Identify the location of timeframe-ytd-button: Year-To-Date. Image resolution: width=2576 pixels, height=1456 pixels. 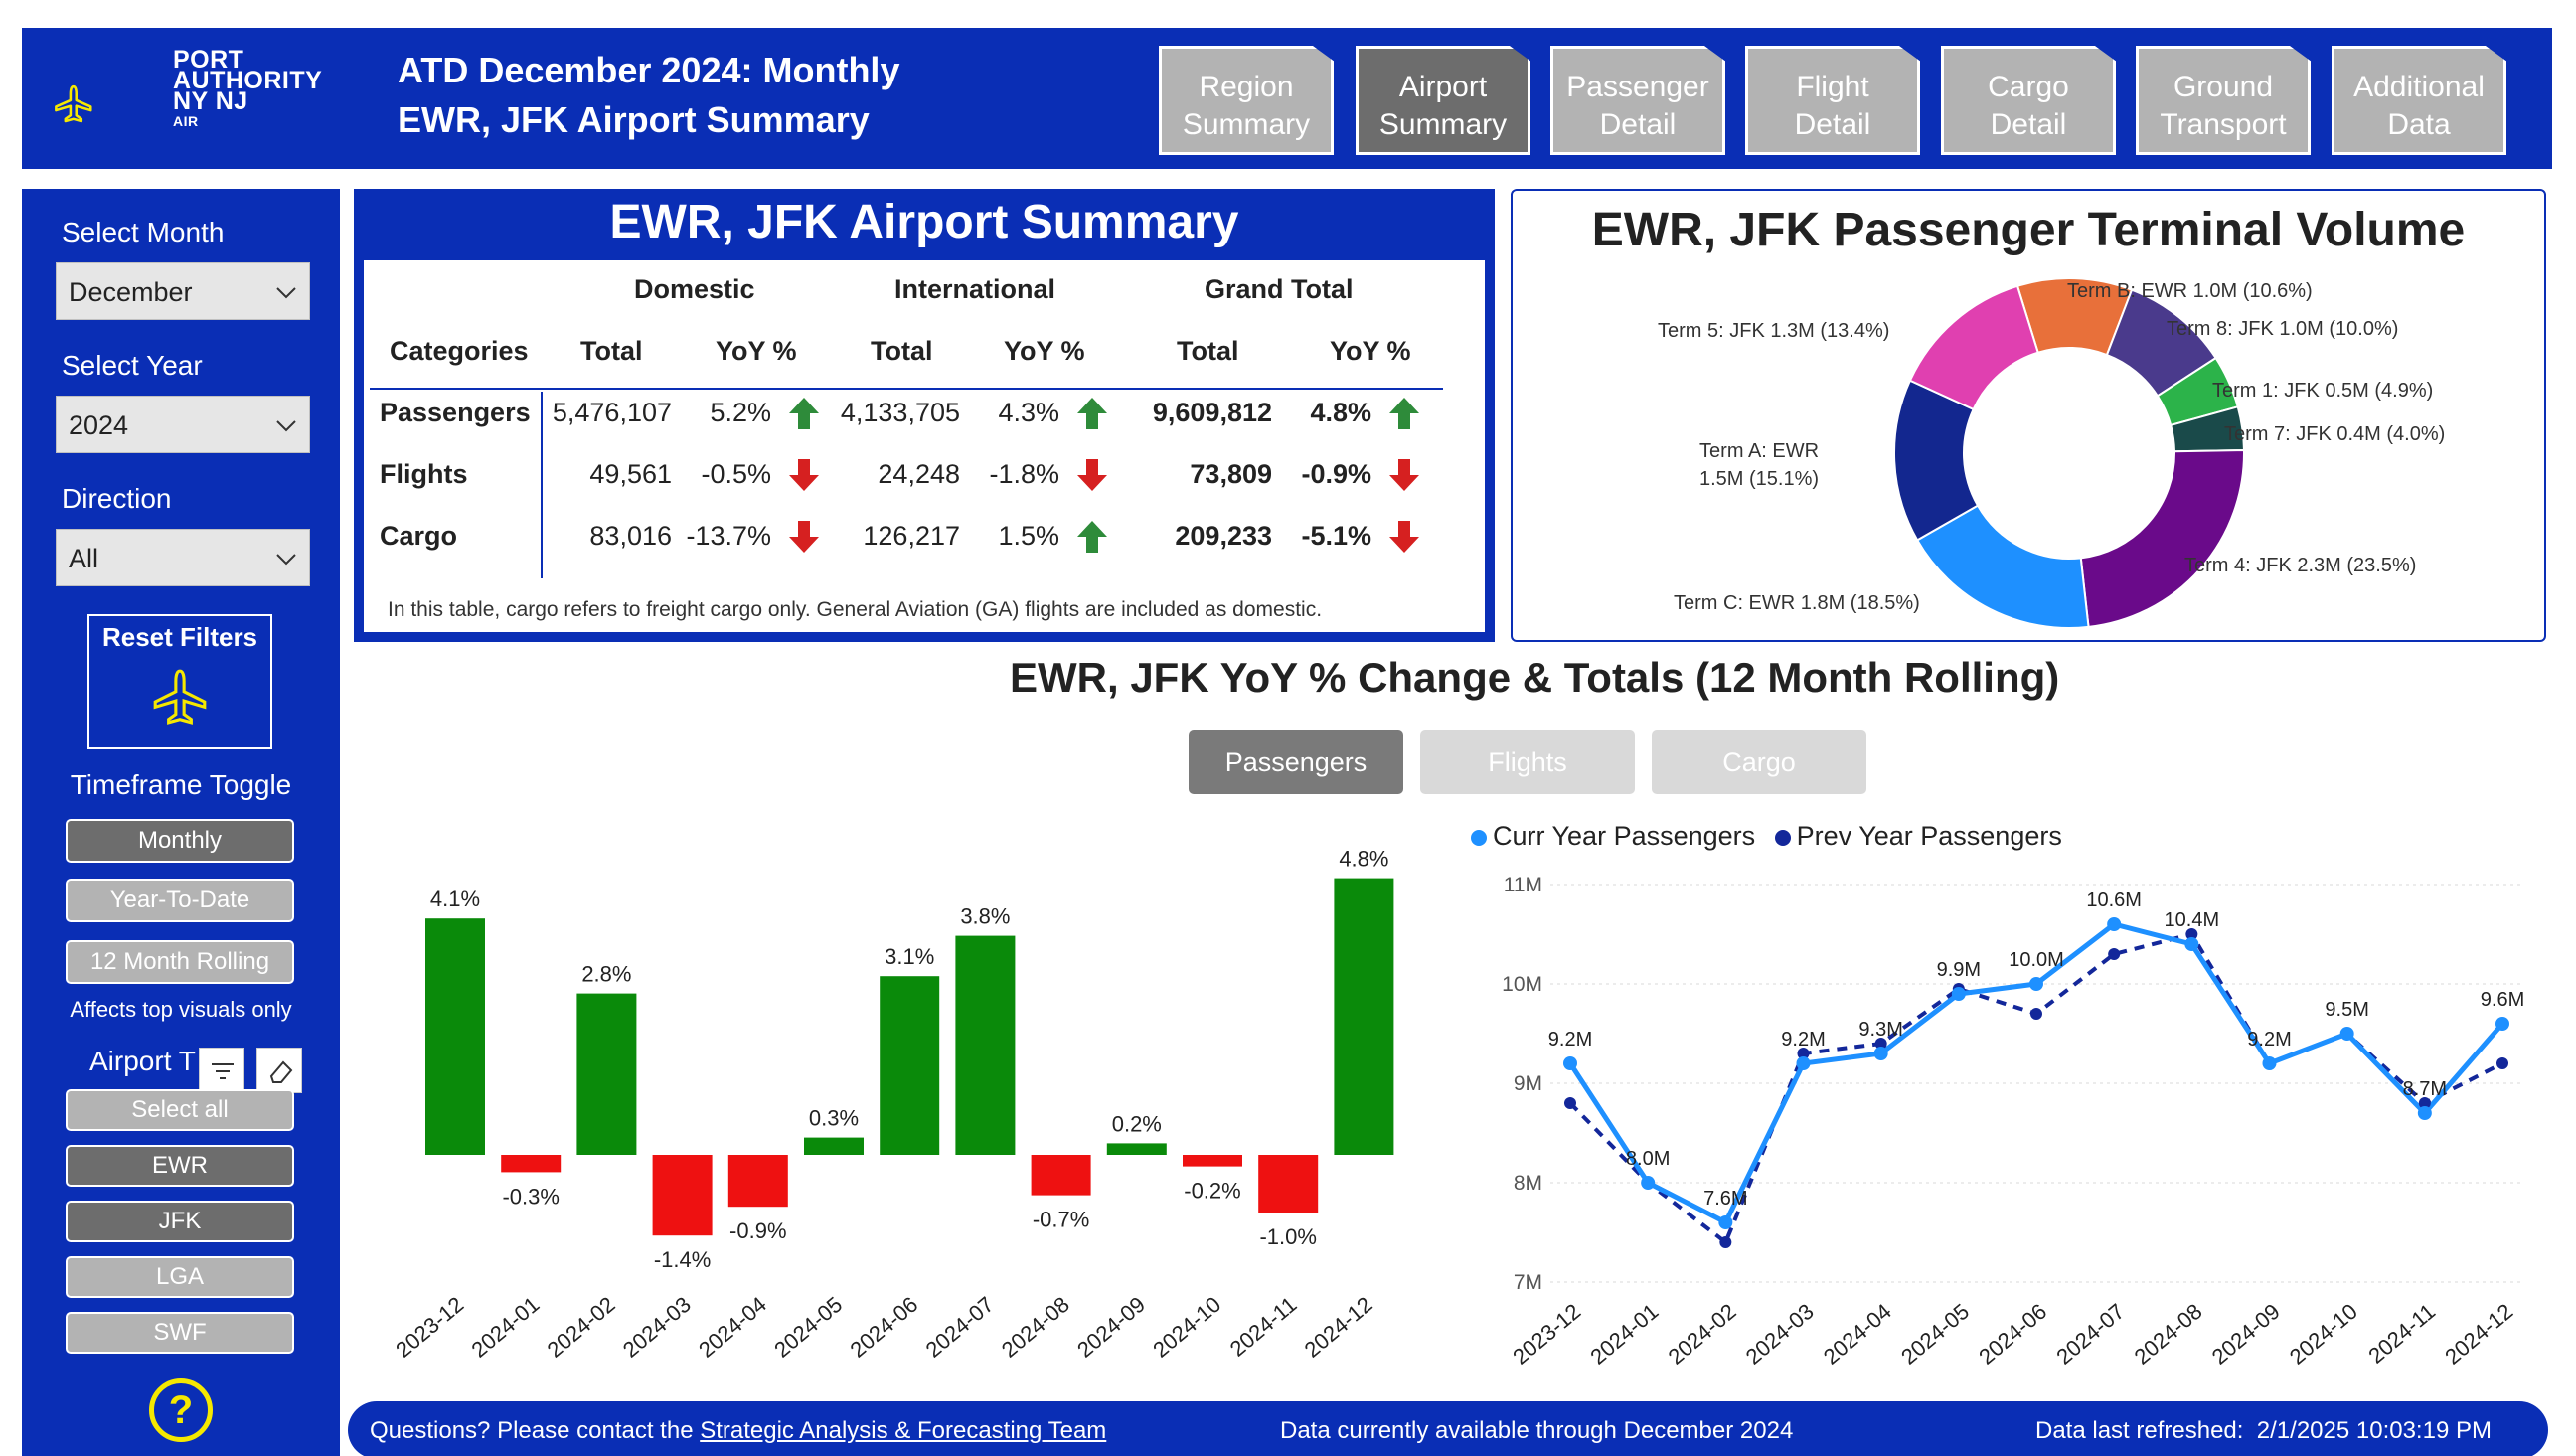
(180, 900).